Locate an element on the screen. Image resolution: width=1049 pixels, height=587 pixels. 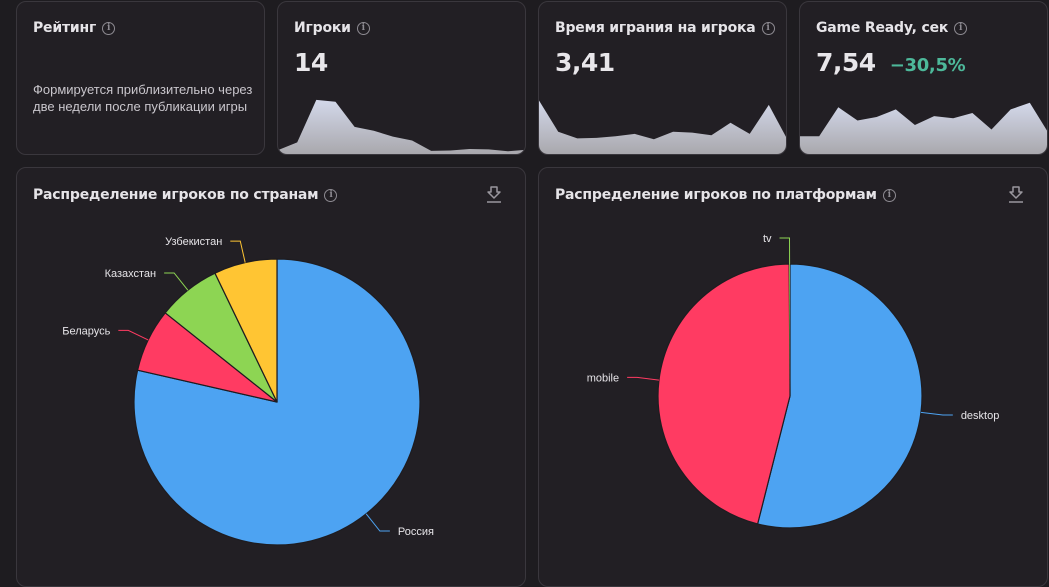
pie-label-text: desktop is located at coordinates (980, 416).